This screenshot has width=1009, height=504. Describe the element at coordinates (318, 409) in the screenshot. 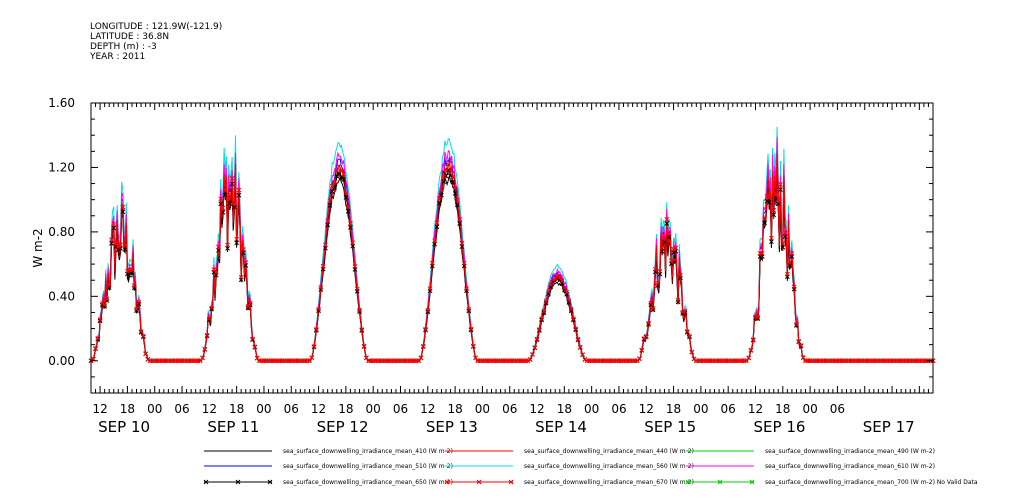

I see `x-tick-label: 12` at that location.